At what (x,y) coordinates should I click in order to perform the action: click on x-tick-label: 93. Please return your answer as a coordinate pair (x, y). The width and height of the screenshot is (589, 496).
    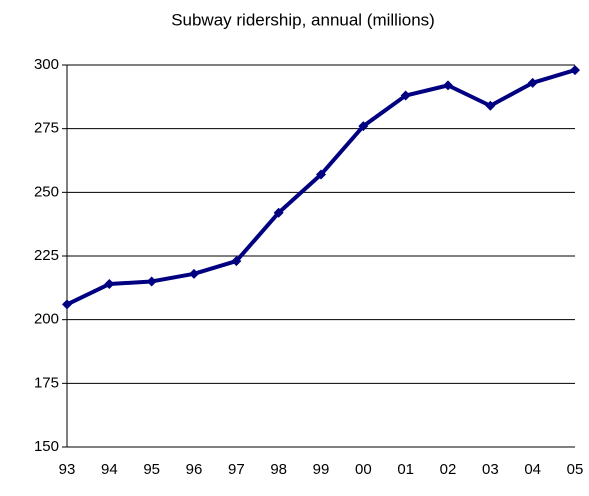
    Looking at the image, I should click on (67, 469).